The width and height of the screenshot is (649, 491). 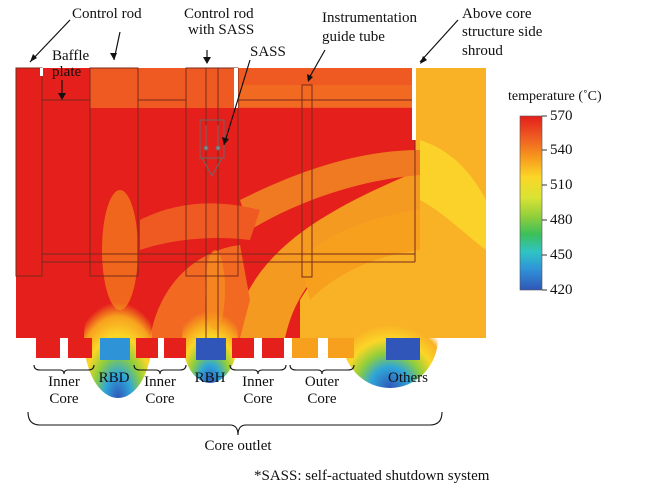 What do you see at coordinates (561, 150) in the screenshot?
I see `legend-tick-540: 540` at bounding box center [561, 150].